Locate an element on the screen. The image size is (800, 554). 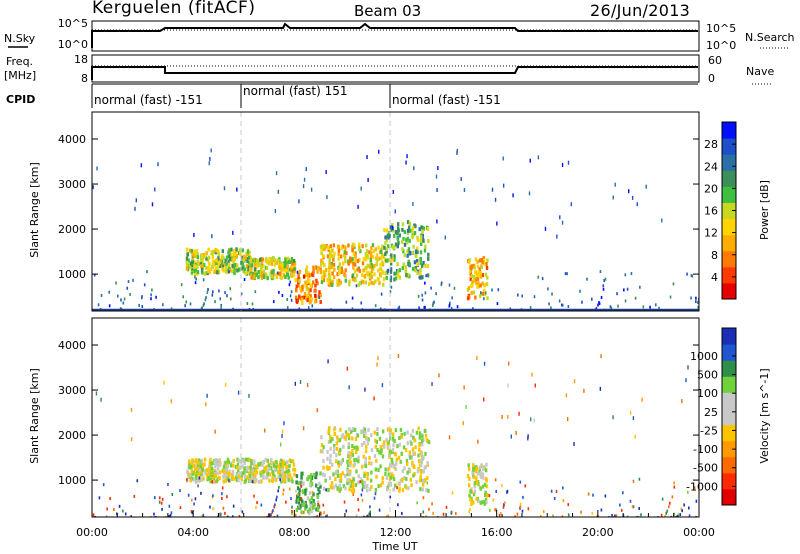
date-title: 26/Jun/2013 is located at coordinates (640, 10).